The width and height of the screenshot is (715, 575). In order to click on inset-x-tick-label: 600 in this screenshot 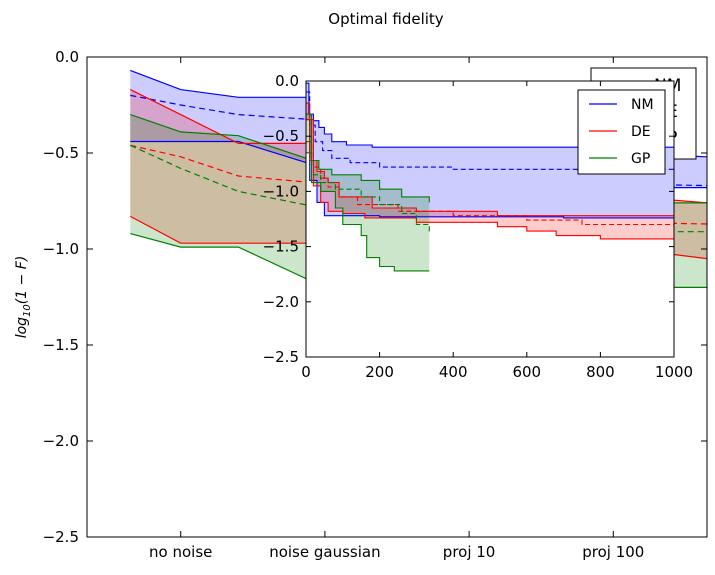, I will do `click(526, 372)`.